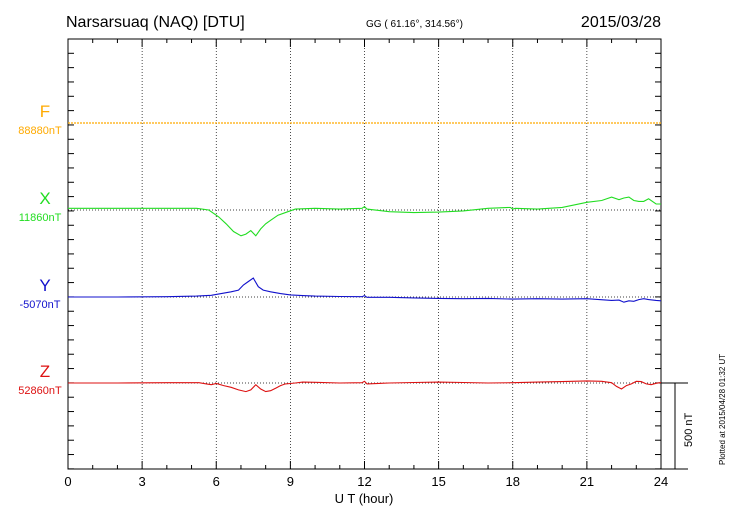 This screenshot has width=730, height=520. What do you see at coordinates (364, 216) in the screenshot?
I see `series-line-x` at bounding box center [364, 216].